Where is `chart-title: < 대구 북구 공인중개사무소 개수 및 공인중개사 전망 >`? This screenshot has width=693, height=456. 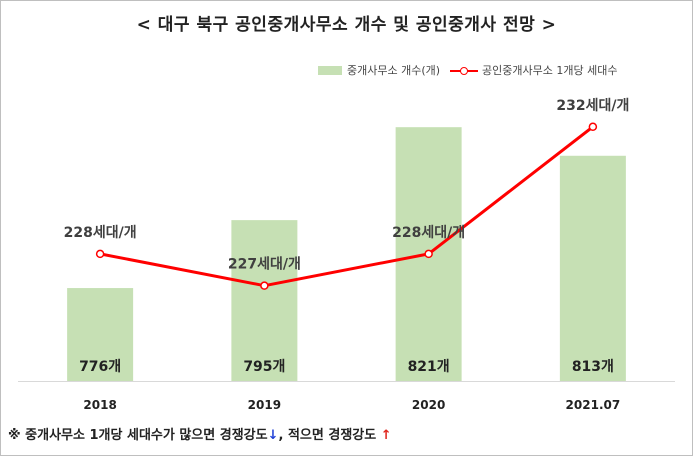 chart-title: < 대구 북구 공인중개사무소 개수 및 공인중개사 전망 > is located at coordinates (346, 25).